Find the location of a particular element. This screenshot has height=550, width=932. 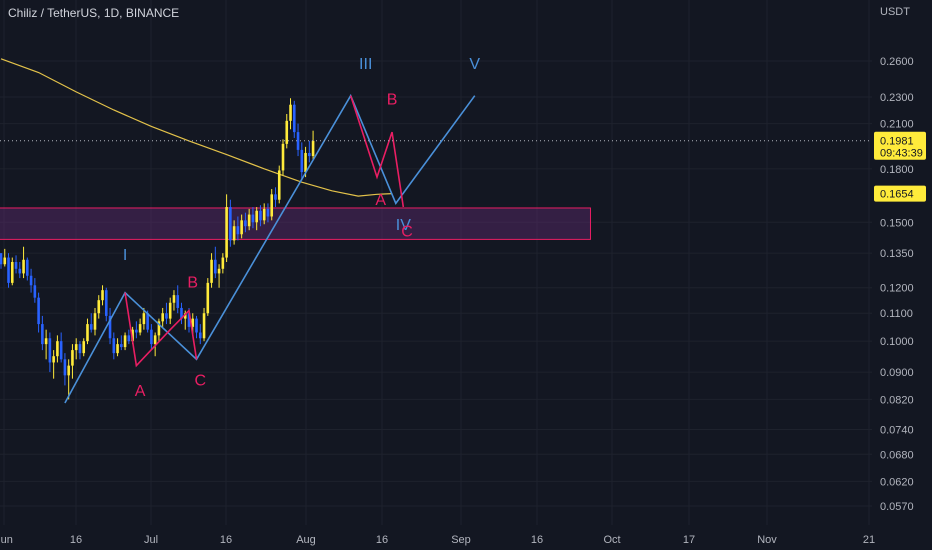

y-tick-label: 0.0680 is located at coordinates (897, 455).